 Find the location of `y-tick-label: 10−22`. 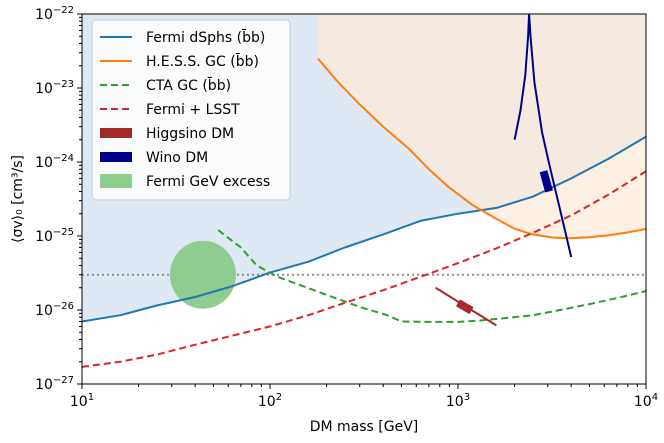

y-tick-label: 10−22 is located at coordinates (54, 14).